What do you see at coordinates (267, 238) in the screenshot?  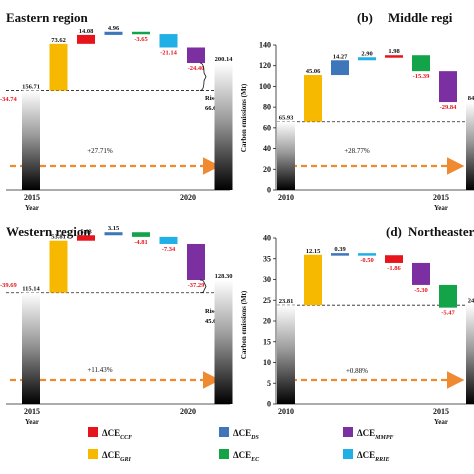 I see `ytick-label: 40` at bounding box center [267, 238].